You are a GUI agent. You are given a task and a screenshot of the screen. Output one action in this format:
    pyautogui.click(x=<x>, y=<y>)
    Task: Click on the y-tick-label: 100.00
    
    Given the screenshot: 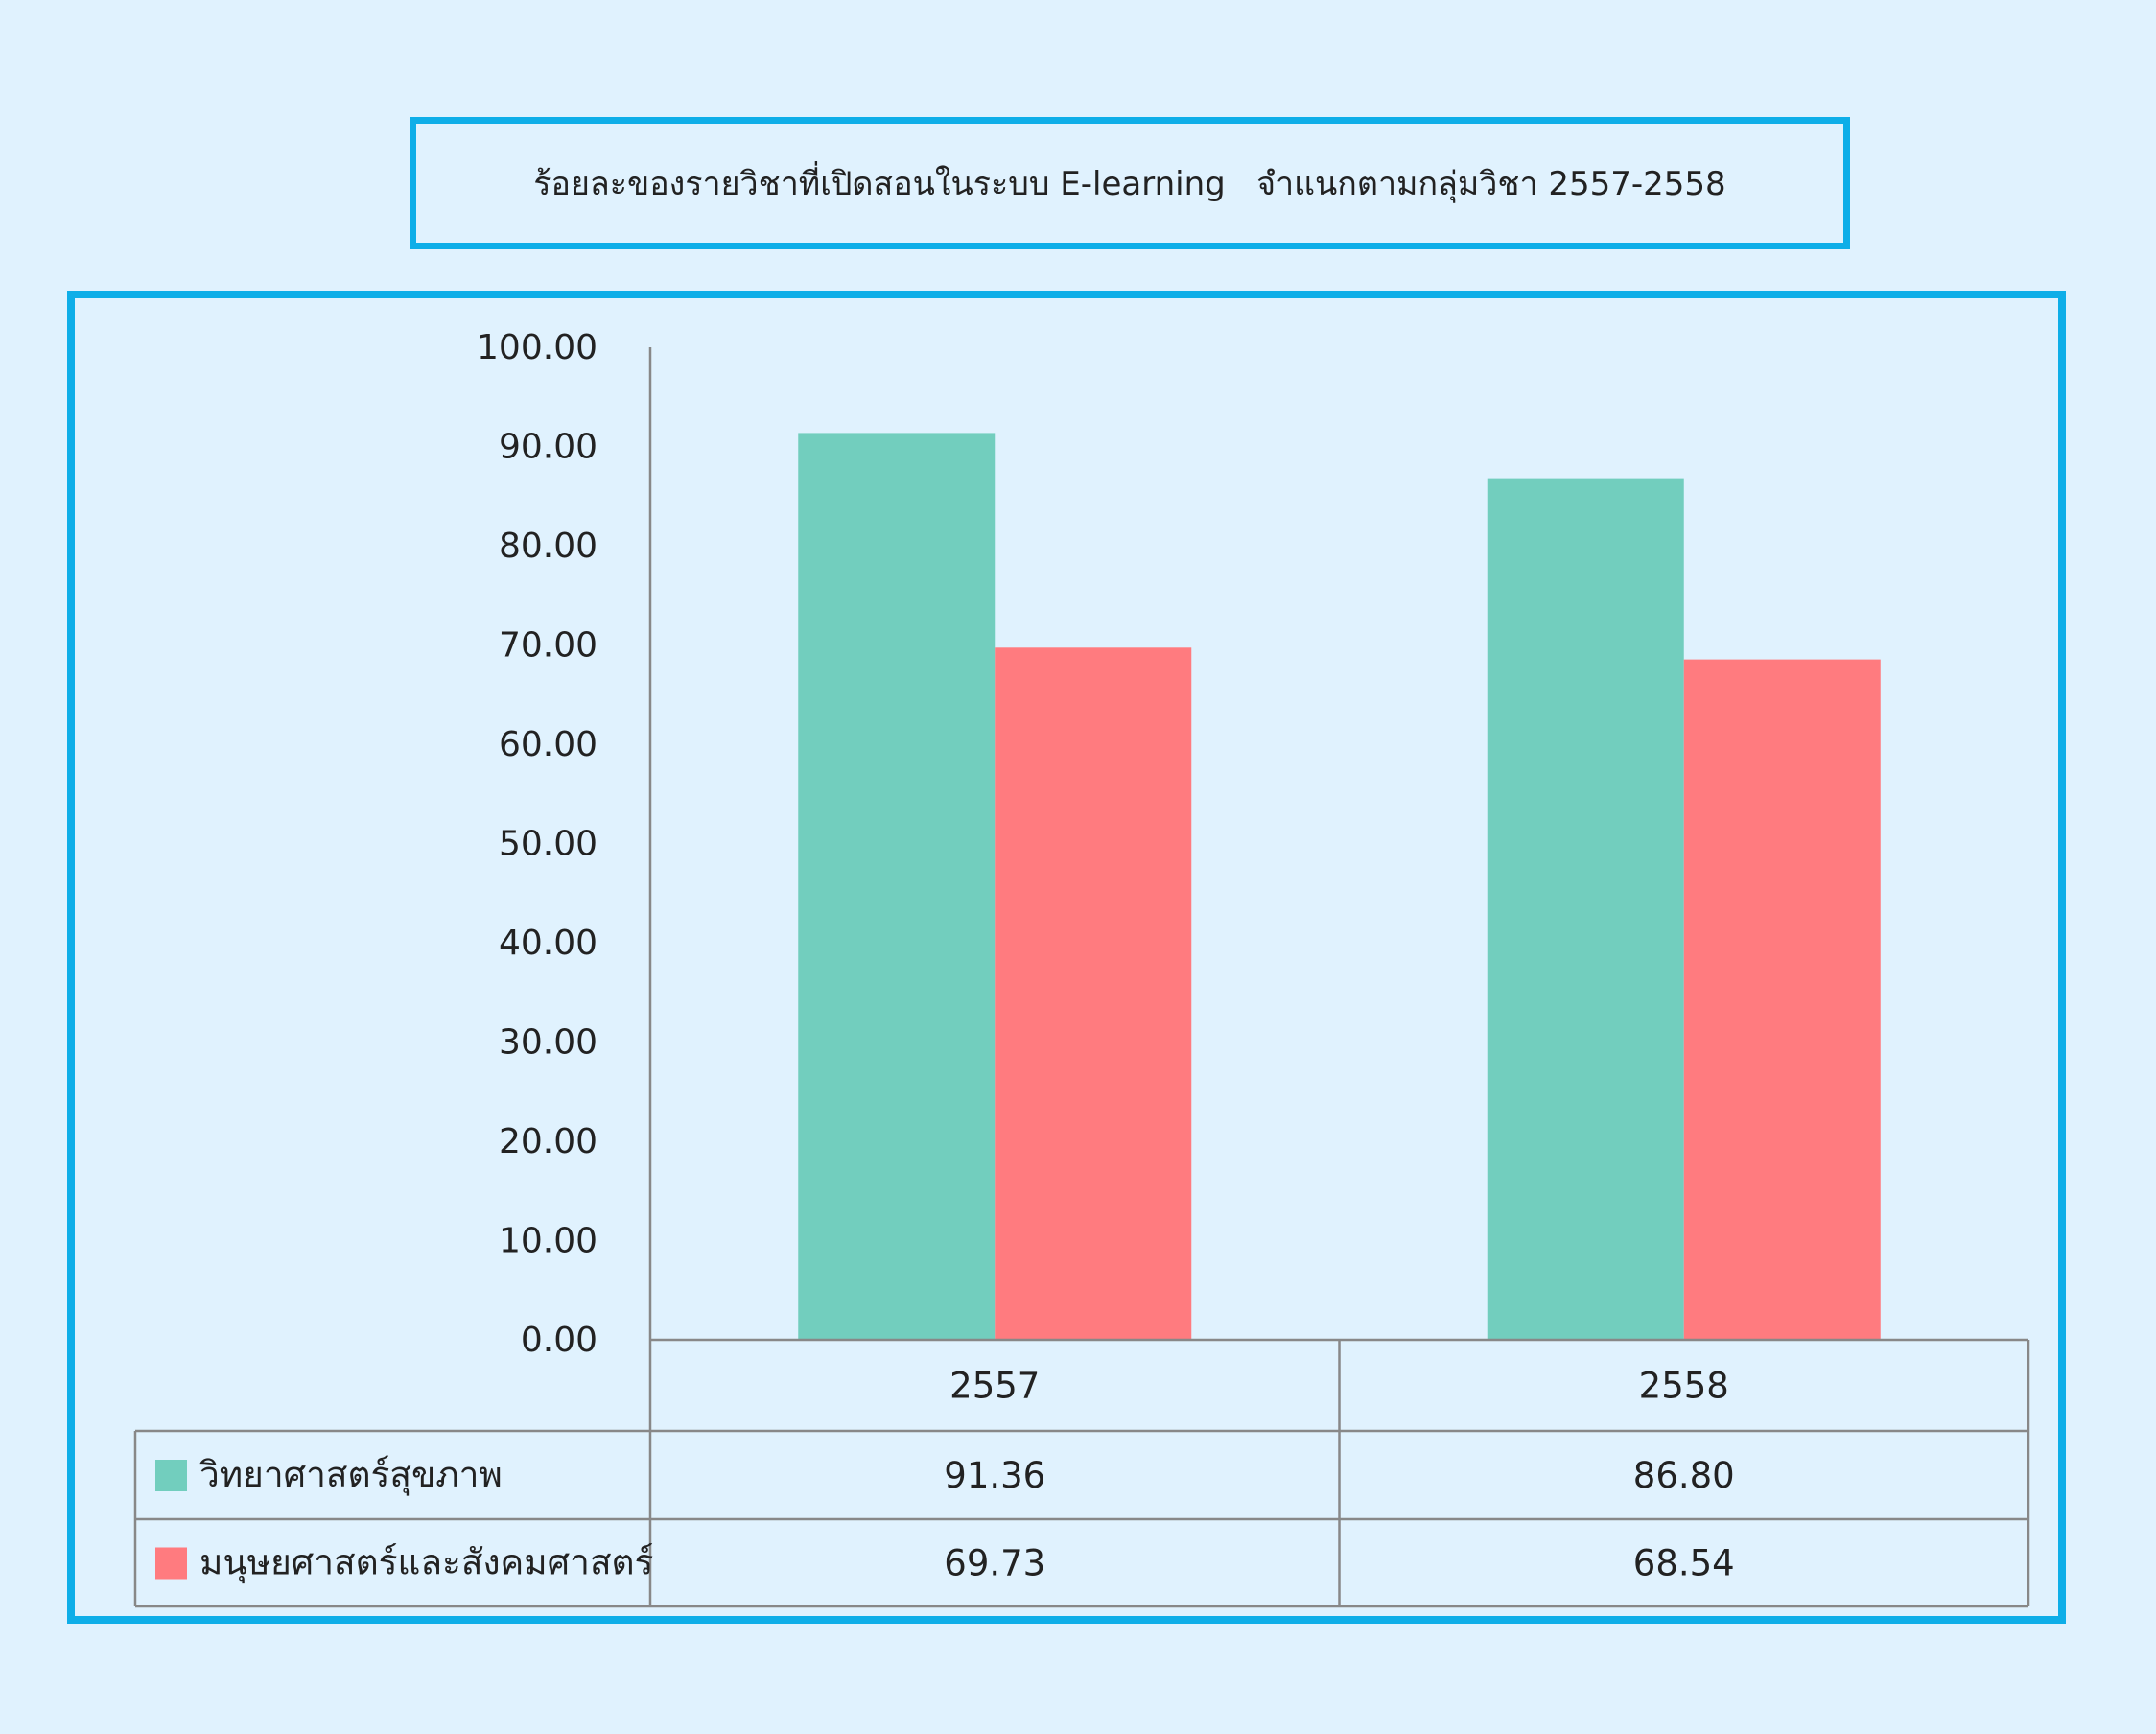 What is the action you would take?
    pyautogui.click(x=537, y=347)
    